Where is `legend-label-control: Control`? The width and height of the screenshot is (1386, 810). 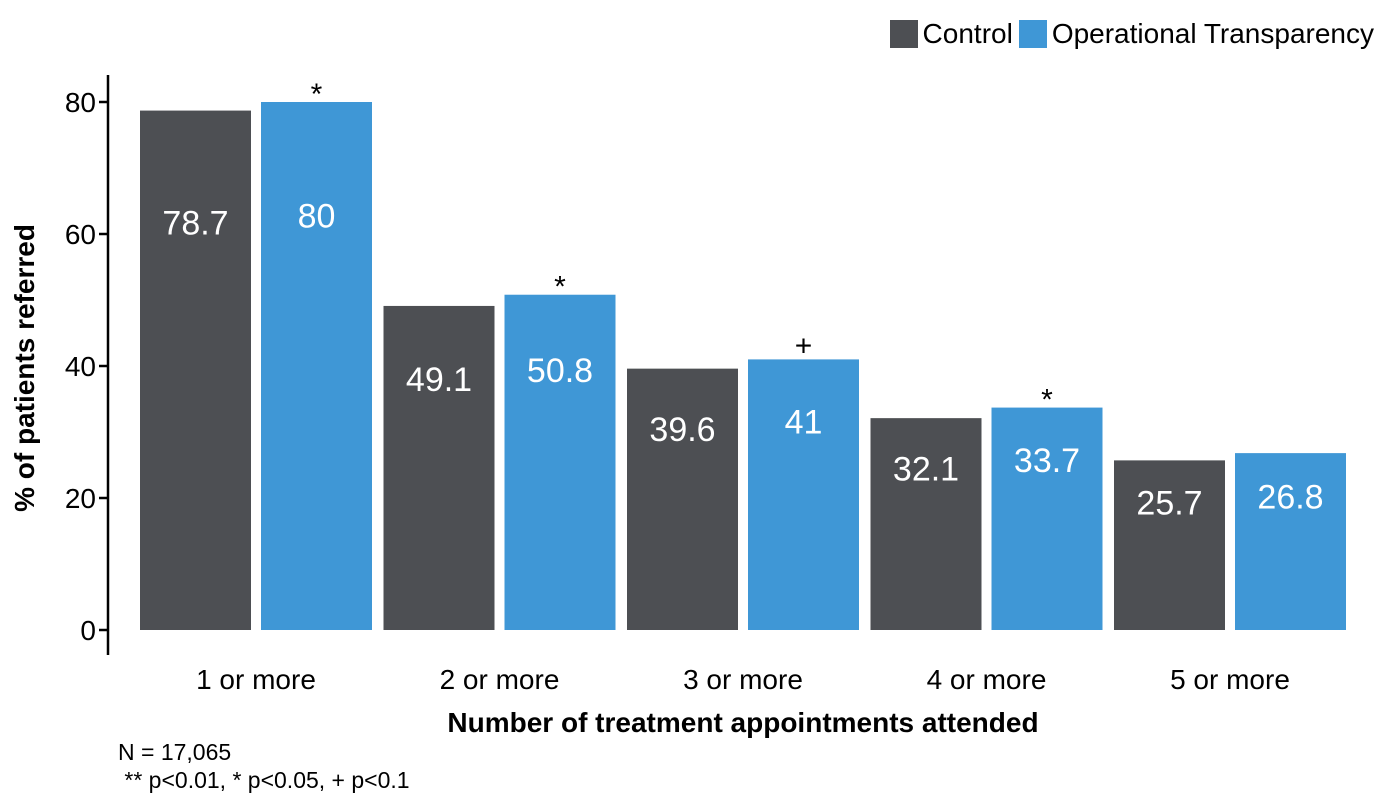 legend-label-control: Control is located at coordinates (967, 33).